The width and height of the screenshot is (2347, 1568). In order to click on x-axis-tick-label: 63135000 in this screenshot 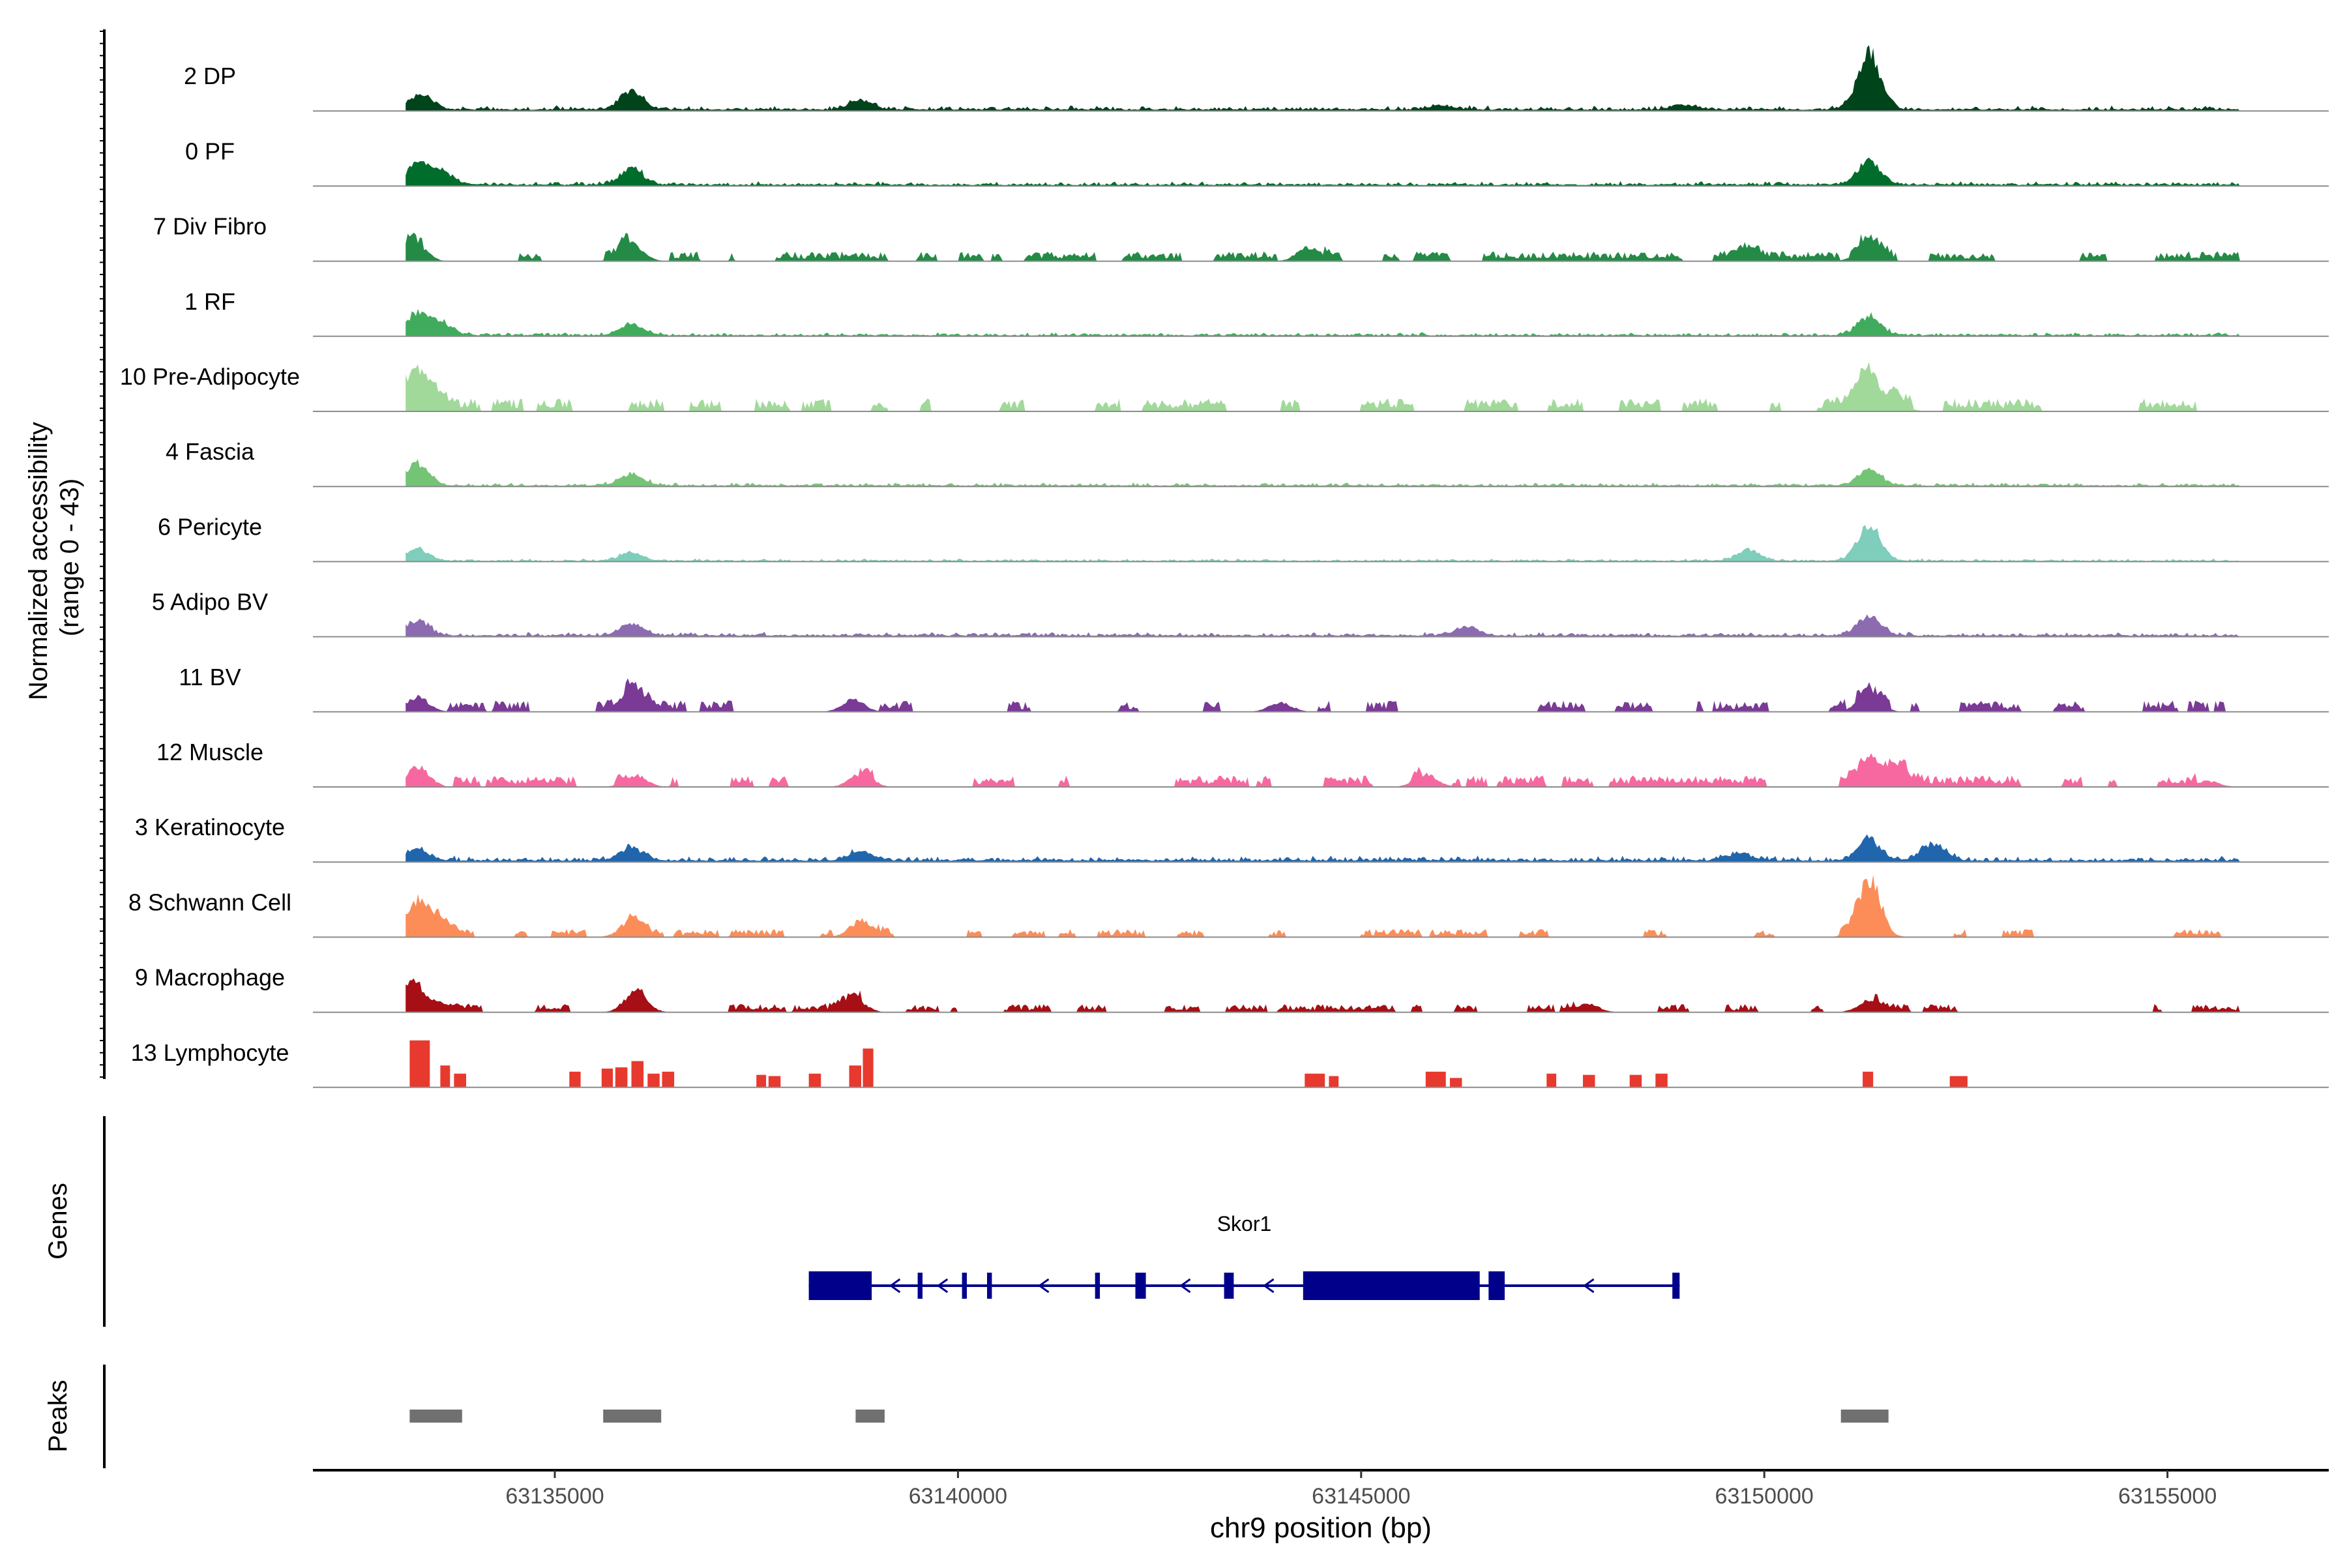, I will do `click(554, 1497)`.